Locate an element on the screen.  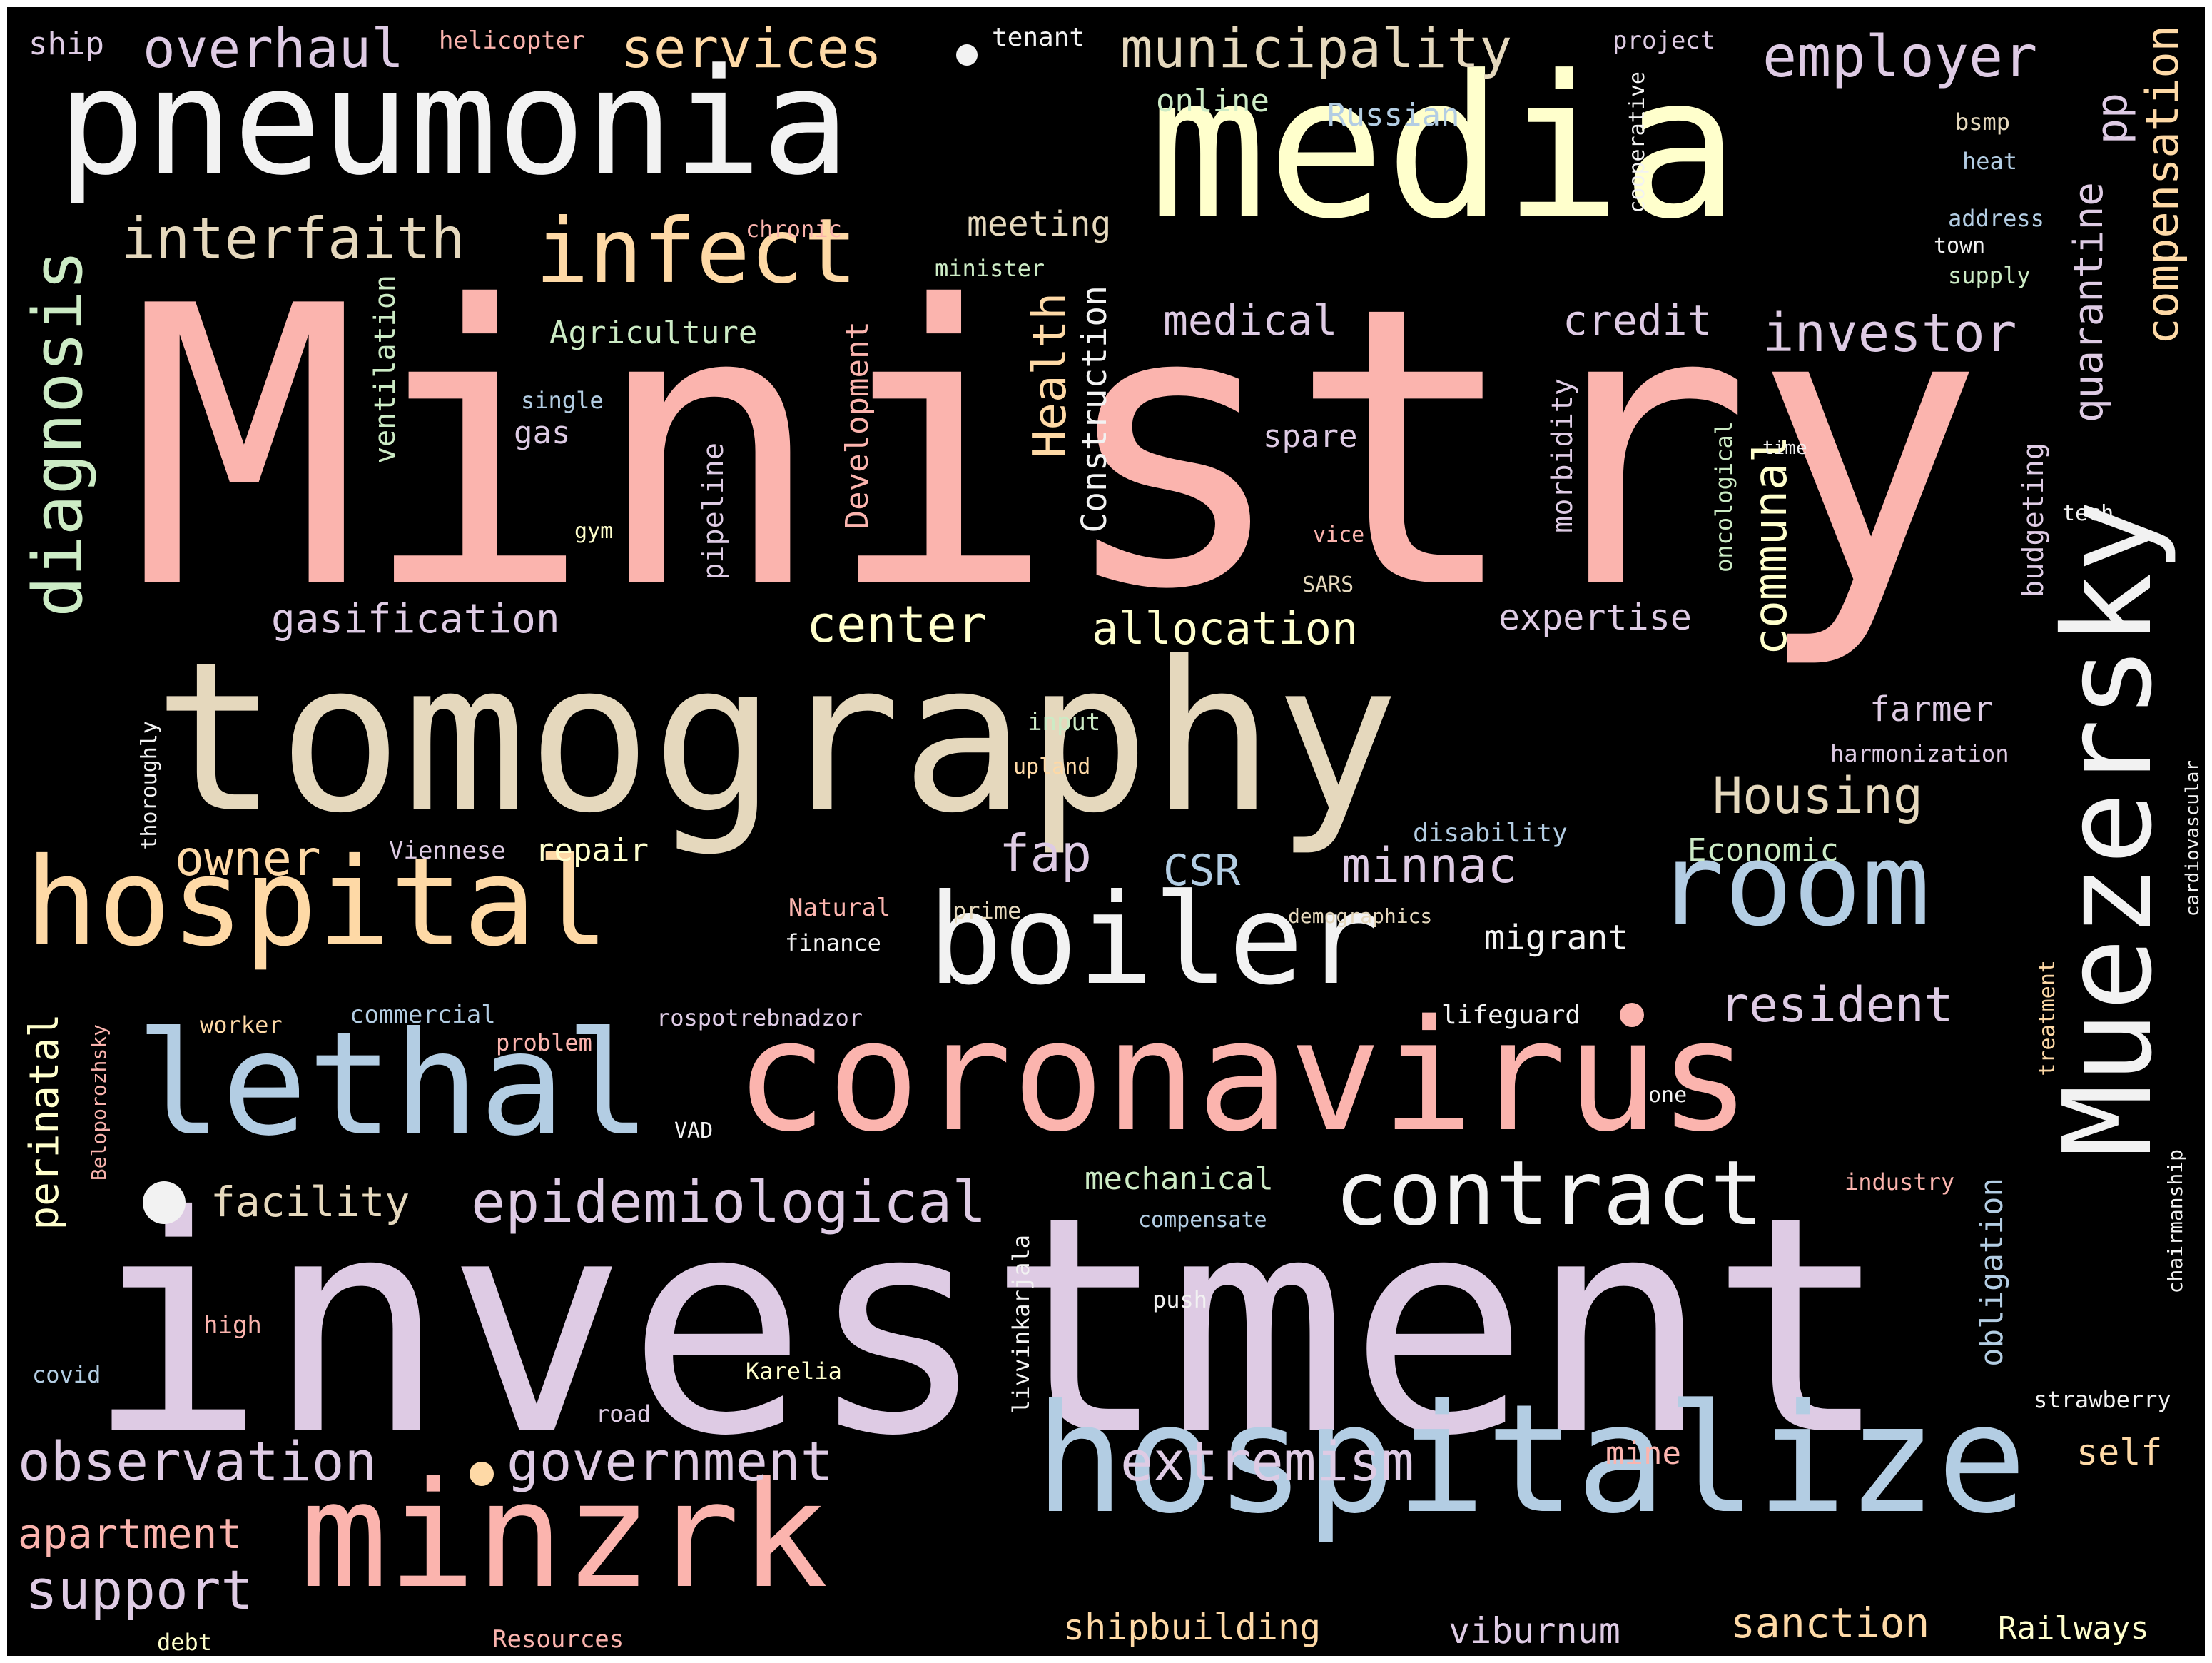
word: fap is located at coordinates (1045, 854).